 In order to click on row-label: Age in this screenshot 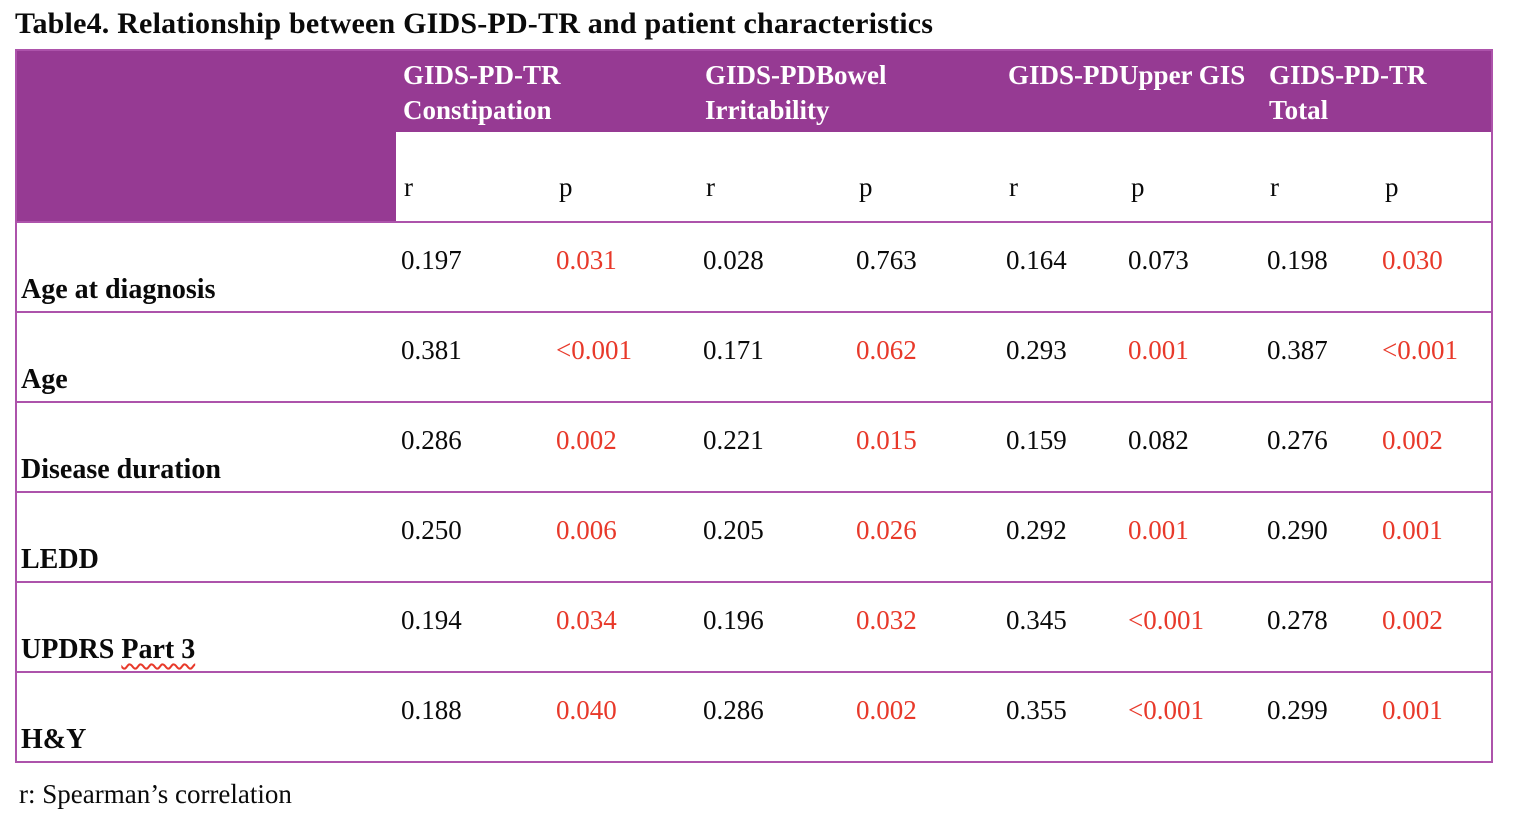, I will do `click(44, 379)`.